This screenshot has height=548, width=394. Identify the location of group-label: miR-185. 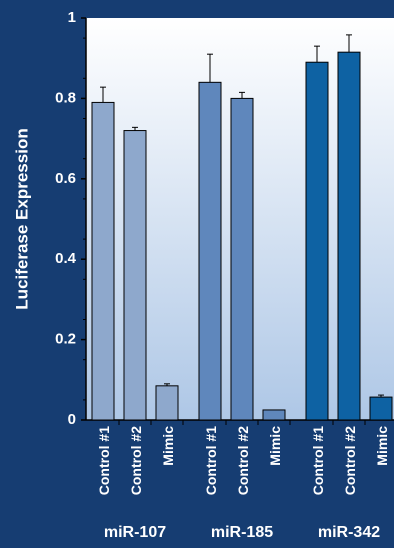
(242, 532).